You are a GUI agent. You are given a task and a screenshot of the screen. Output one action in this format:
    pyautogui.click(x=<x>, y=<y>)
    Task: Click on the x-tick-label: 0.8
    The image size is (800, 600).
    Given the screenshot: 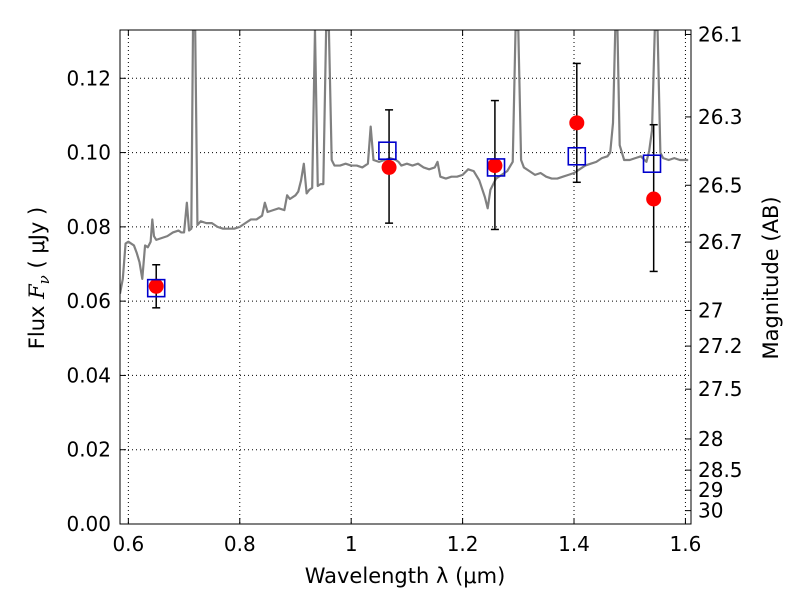 What is the action you would take?
    pyautogui.click(x=240, y=544)
    